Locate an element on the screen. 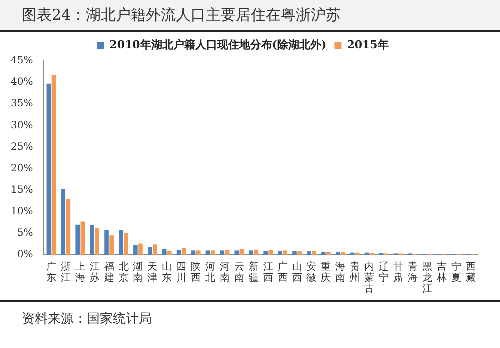  x-tick-label: 云南 is located at coordinates (239, 273).